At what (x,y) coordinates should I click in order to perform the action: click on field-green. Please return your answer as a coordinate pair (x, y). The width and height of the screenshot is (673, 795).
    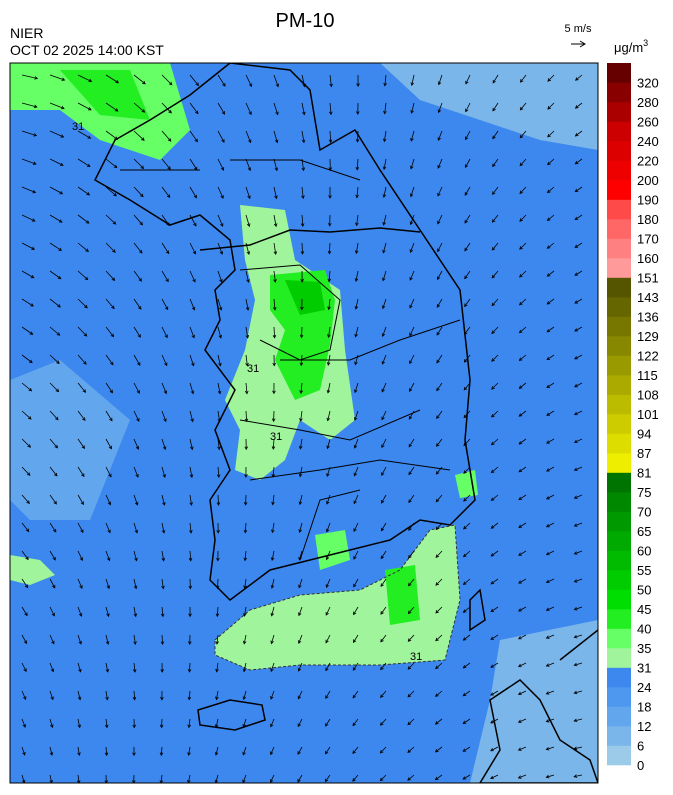
    Looking at the image, I should click on (466, 484).